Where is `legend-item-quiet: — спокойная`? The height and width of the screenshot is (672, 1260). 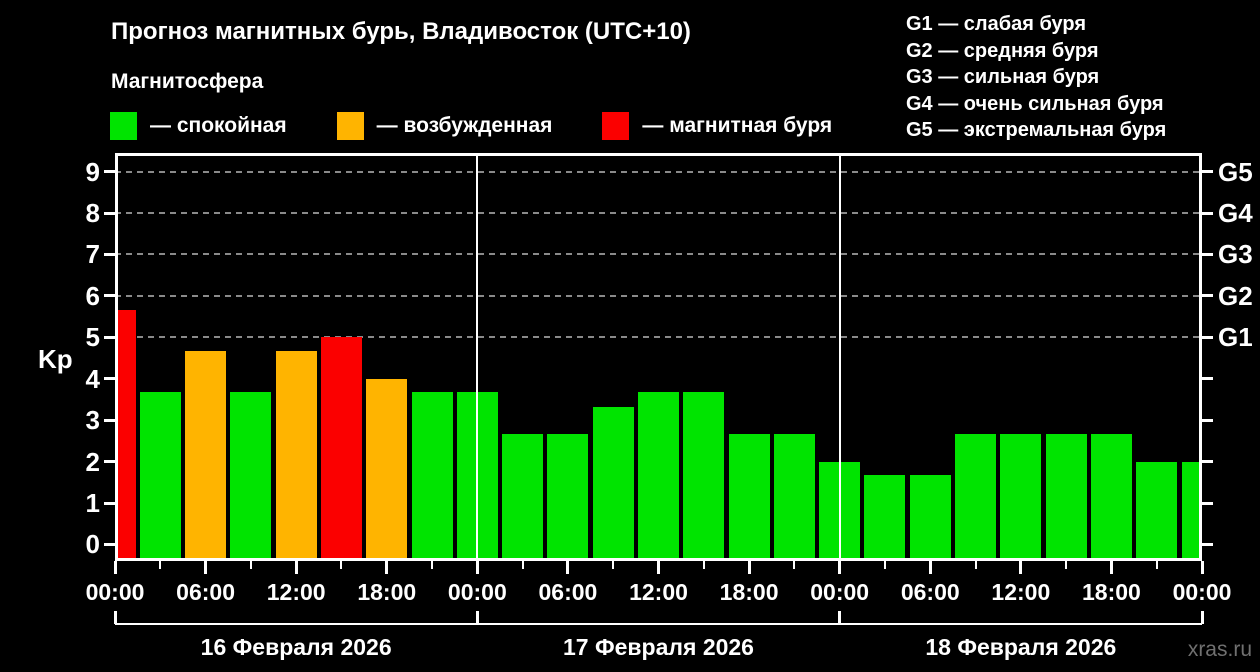
legend-item-quiet: — спокойная is located at coordinates (198, 126).